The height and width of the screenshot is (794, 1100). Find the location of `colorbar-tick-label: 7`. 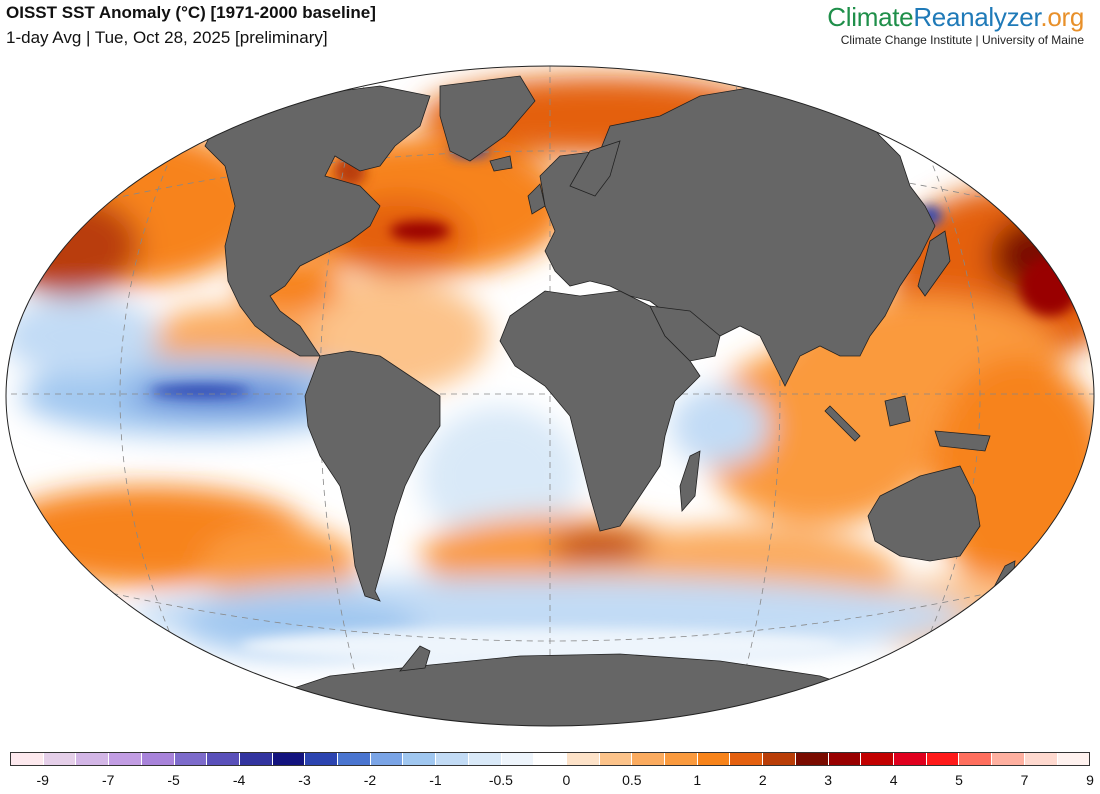

colorbar-tick-label: 7 is located at coordinates (1024, 780).